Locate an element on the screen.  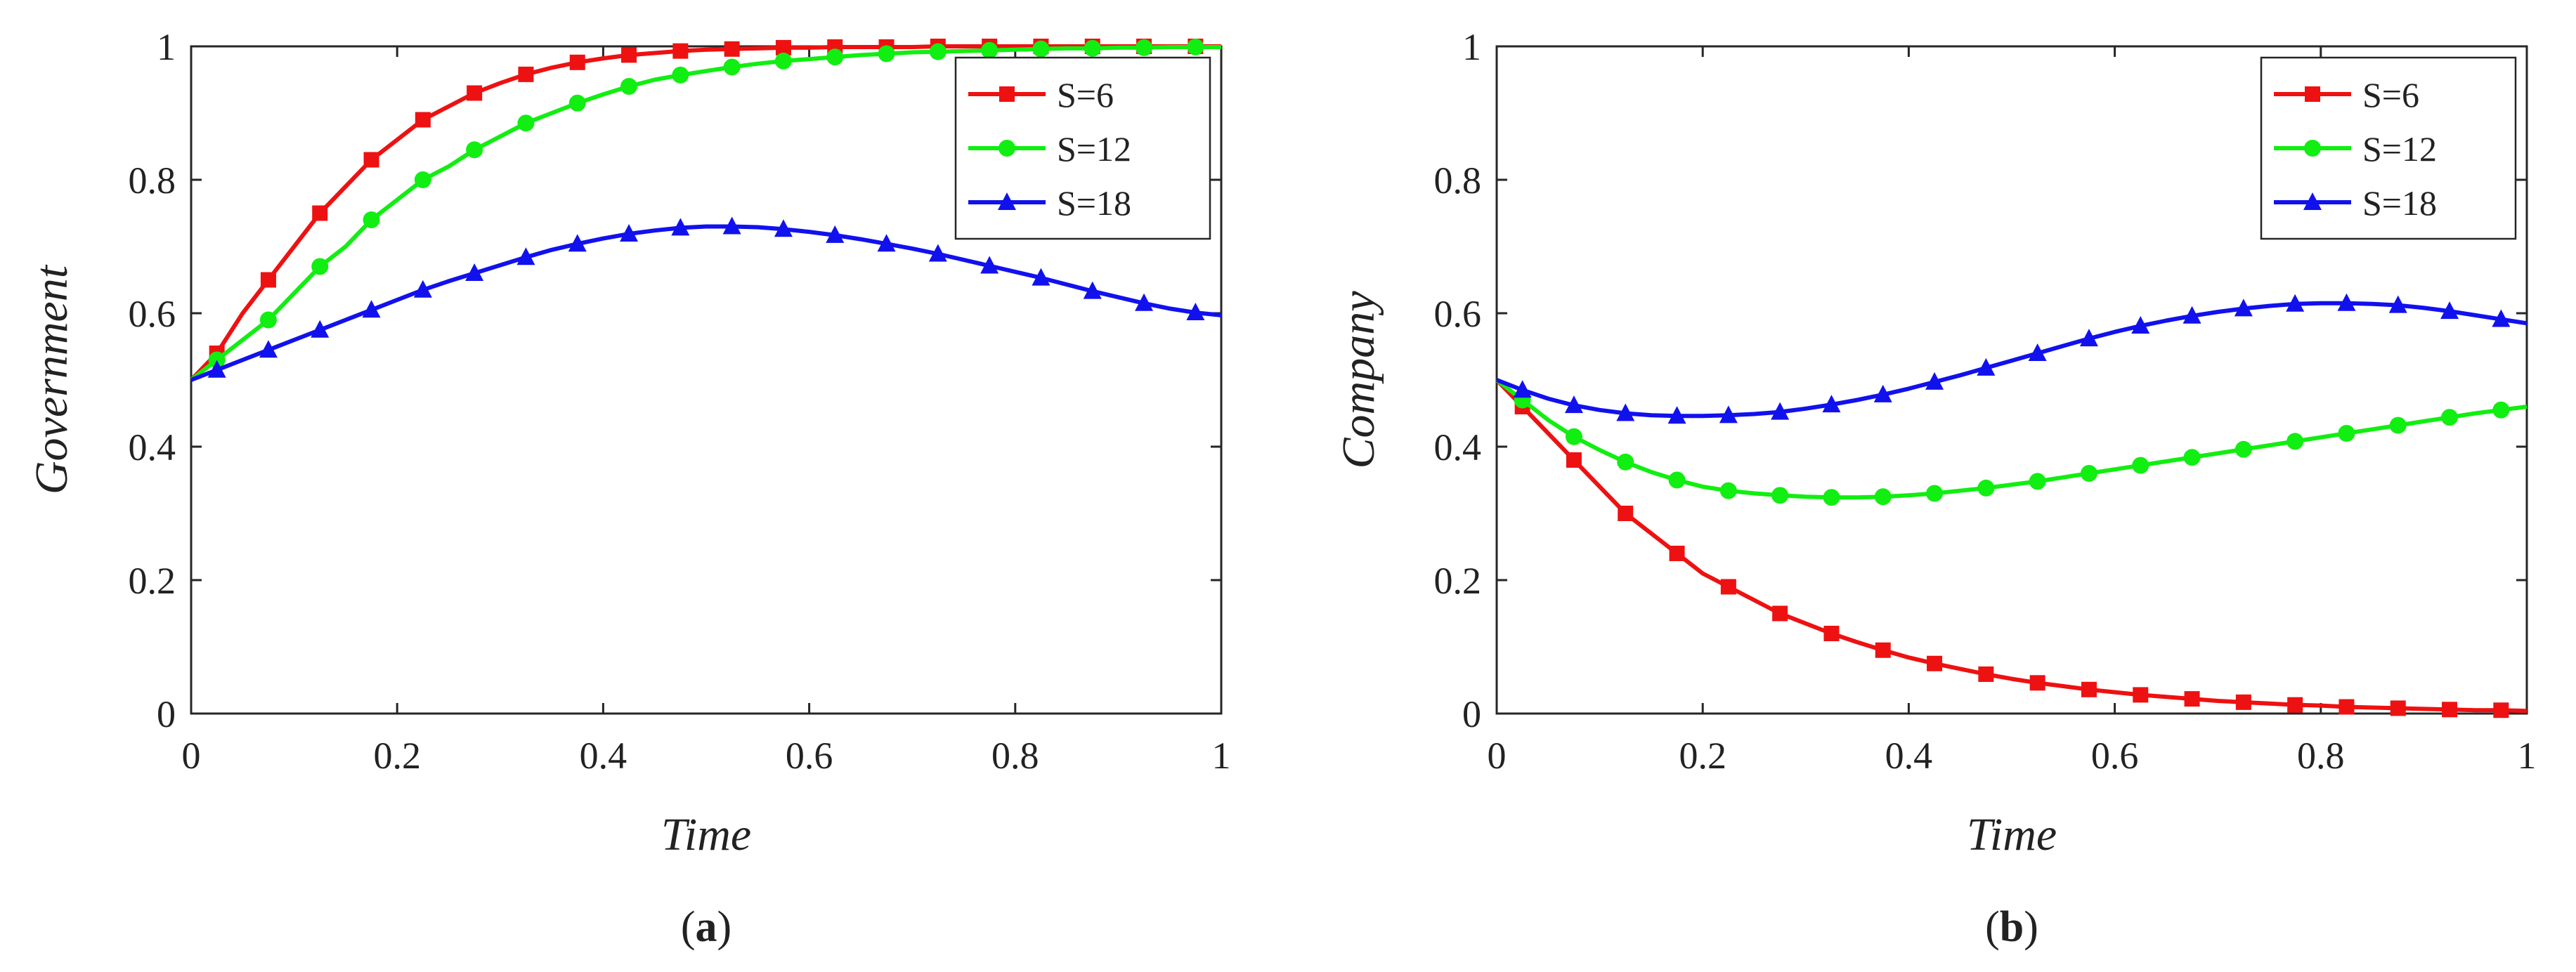
panel-a-x-axis-label: Time is located at coordinates (706, 834).